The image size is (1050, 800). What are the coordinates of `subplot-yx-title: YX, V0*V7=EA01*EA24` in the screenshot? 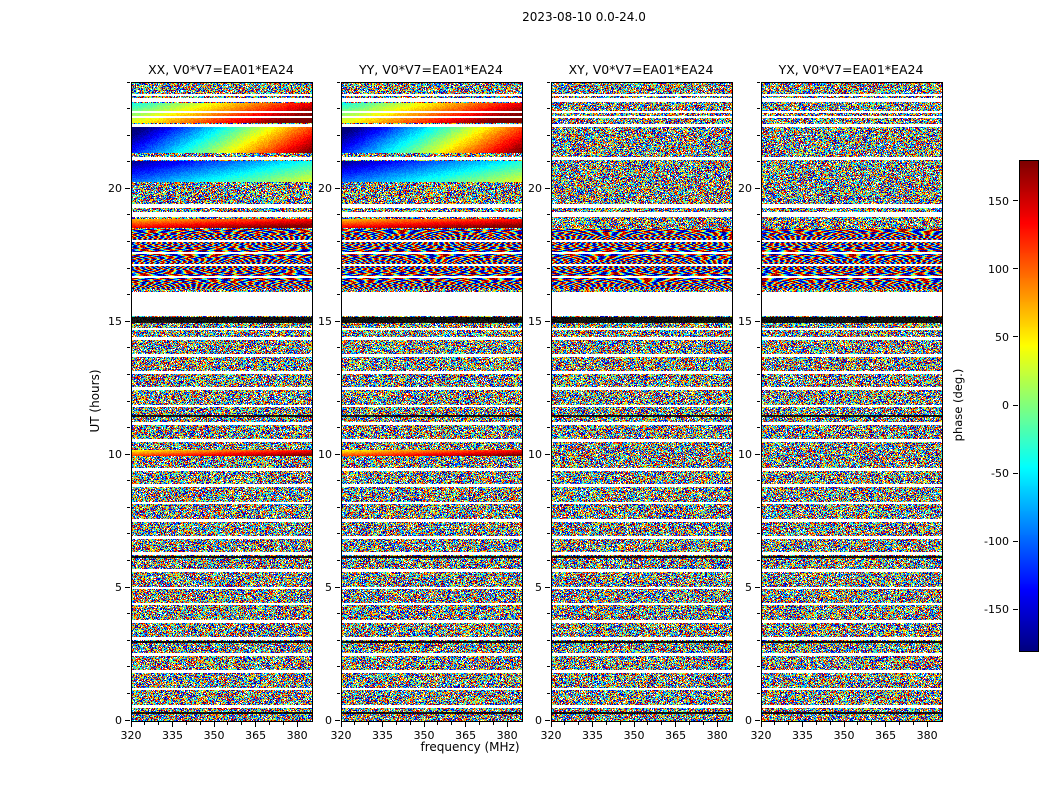 It's located at (851, 69).